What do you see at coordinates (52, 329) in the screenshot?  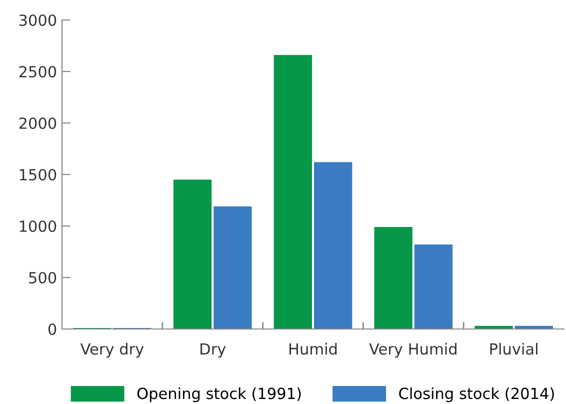 I see `y-tick-label: 0` at bounding box center [52, 329].